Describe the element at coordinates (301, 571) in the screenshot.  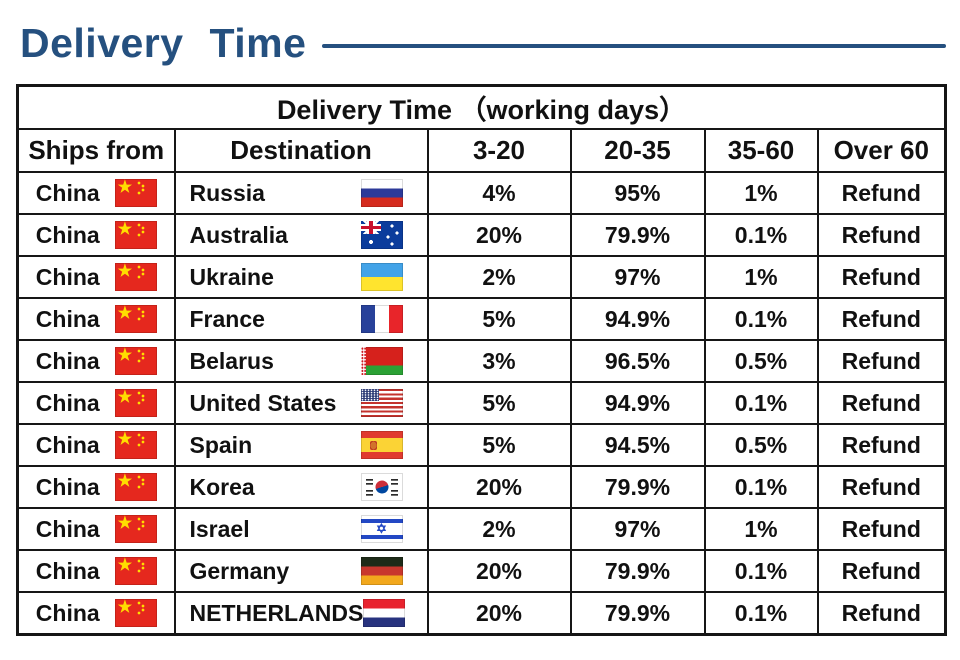
I see `destination-cell: Germany` at that location.